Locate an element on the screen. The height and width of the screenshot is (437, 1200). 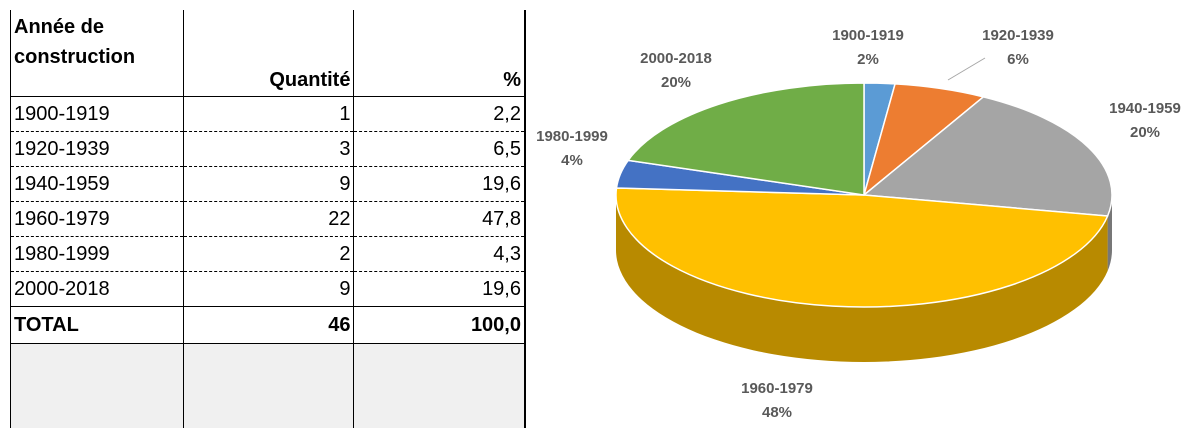
table-cell: 46 is located at coordinates (268, 325).